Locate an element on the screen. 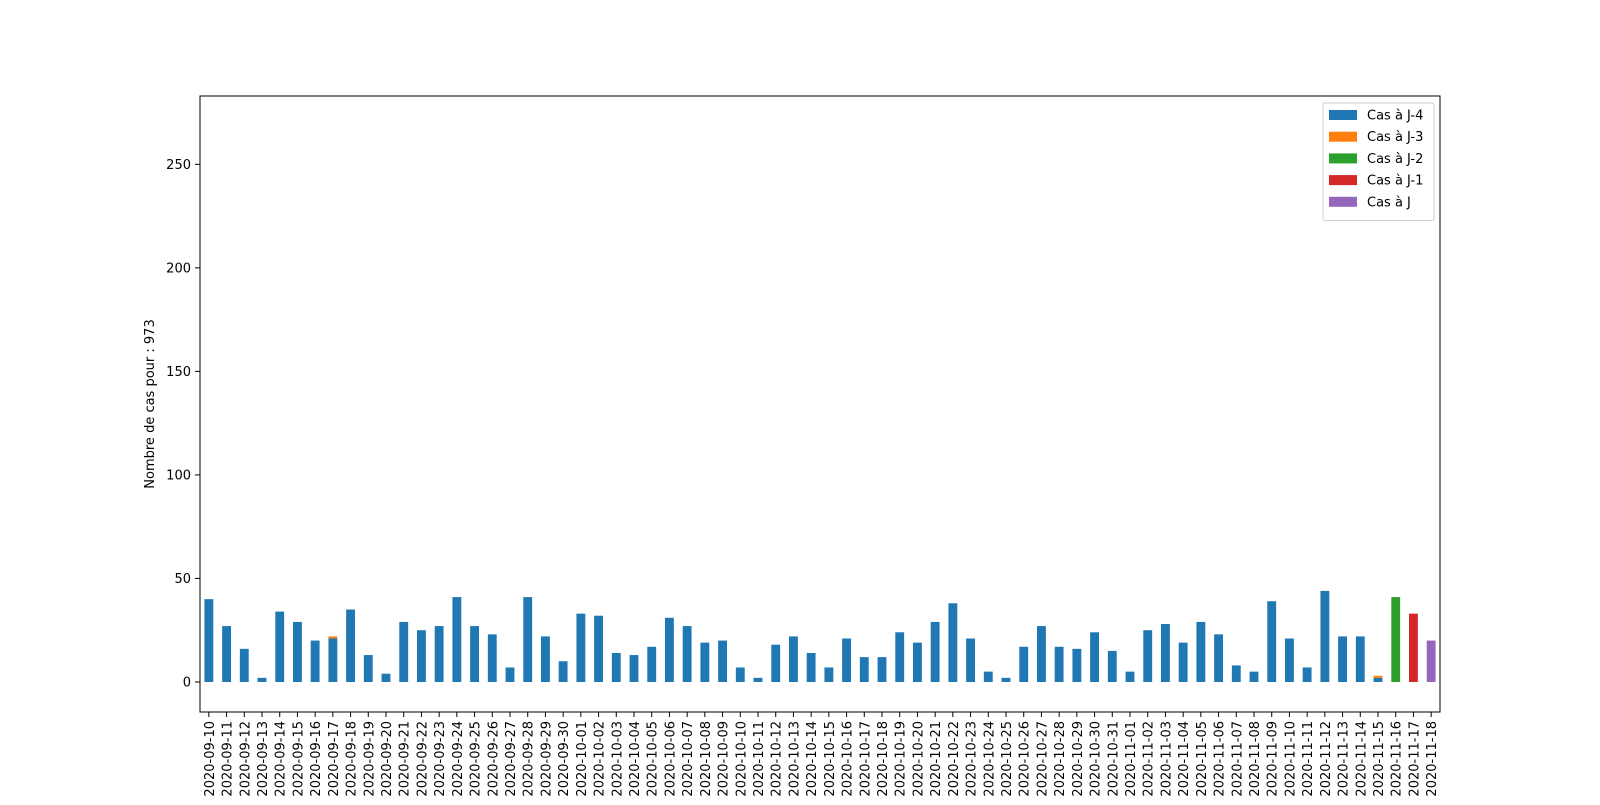  x-tick-label: 2020-10-13 is located at coordinates (794, 759).